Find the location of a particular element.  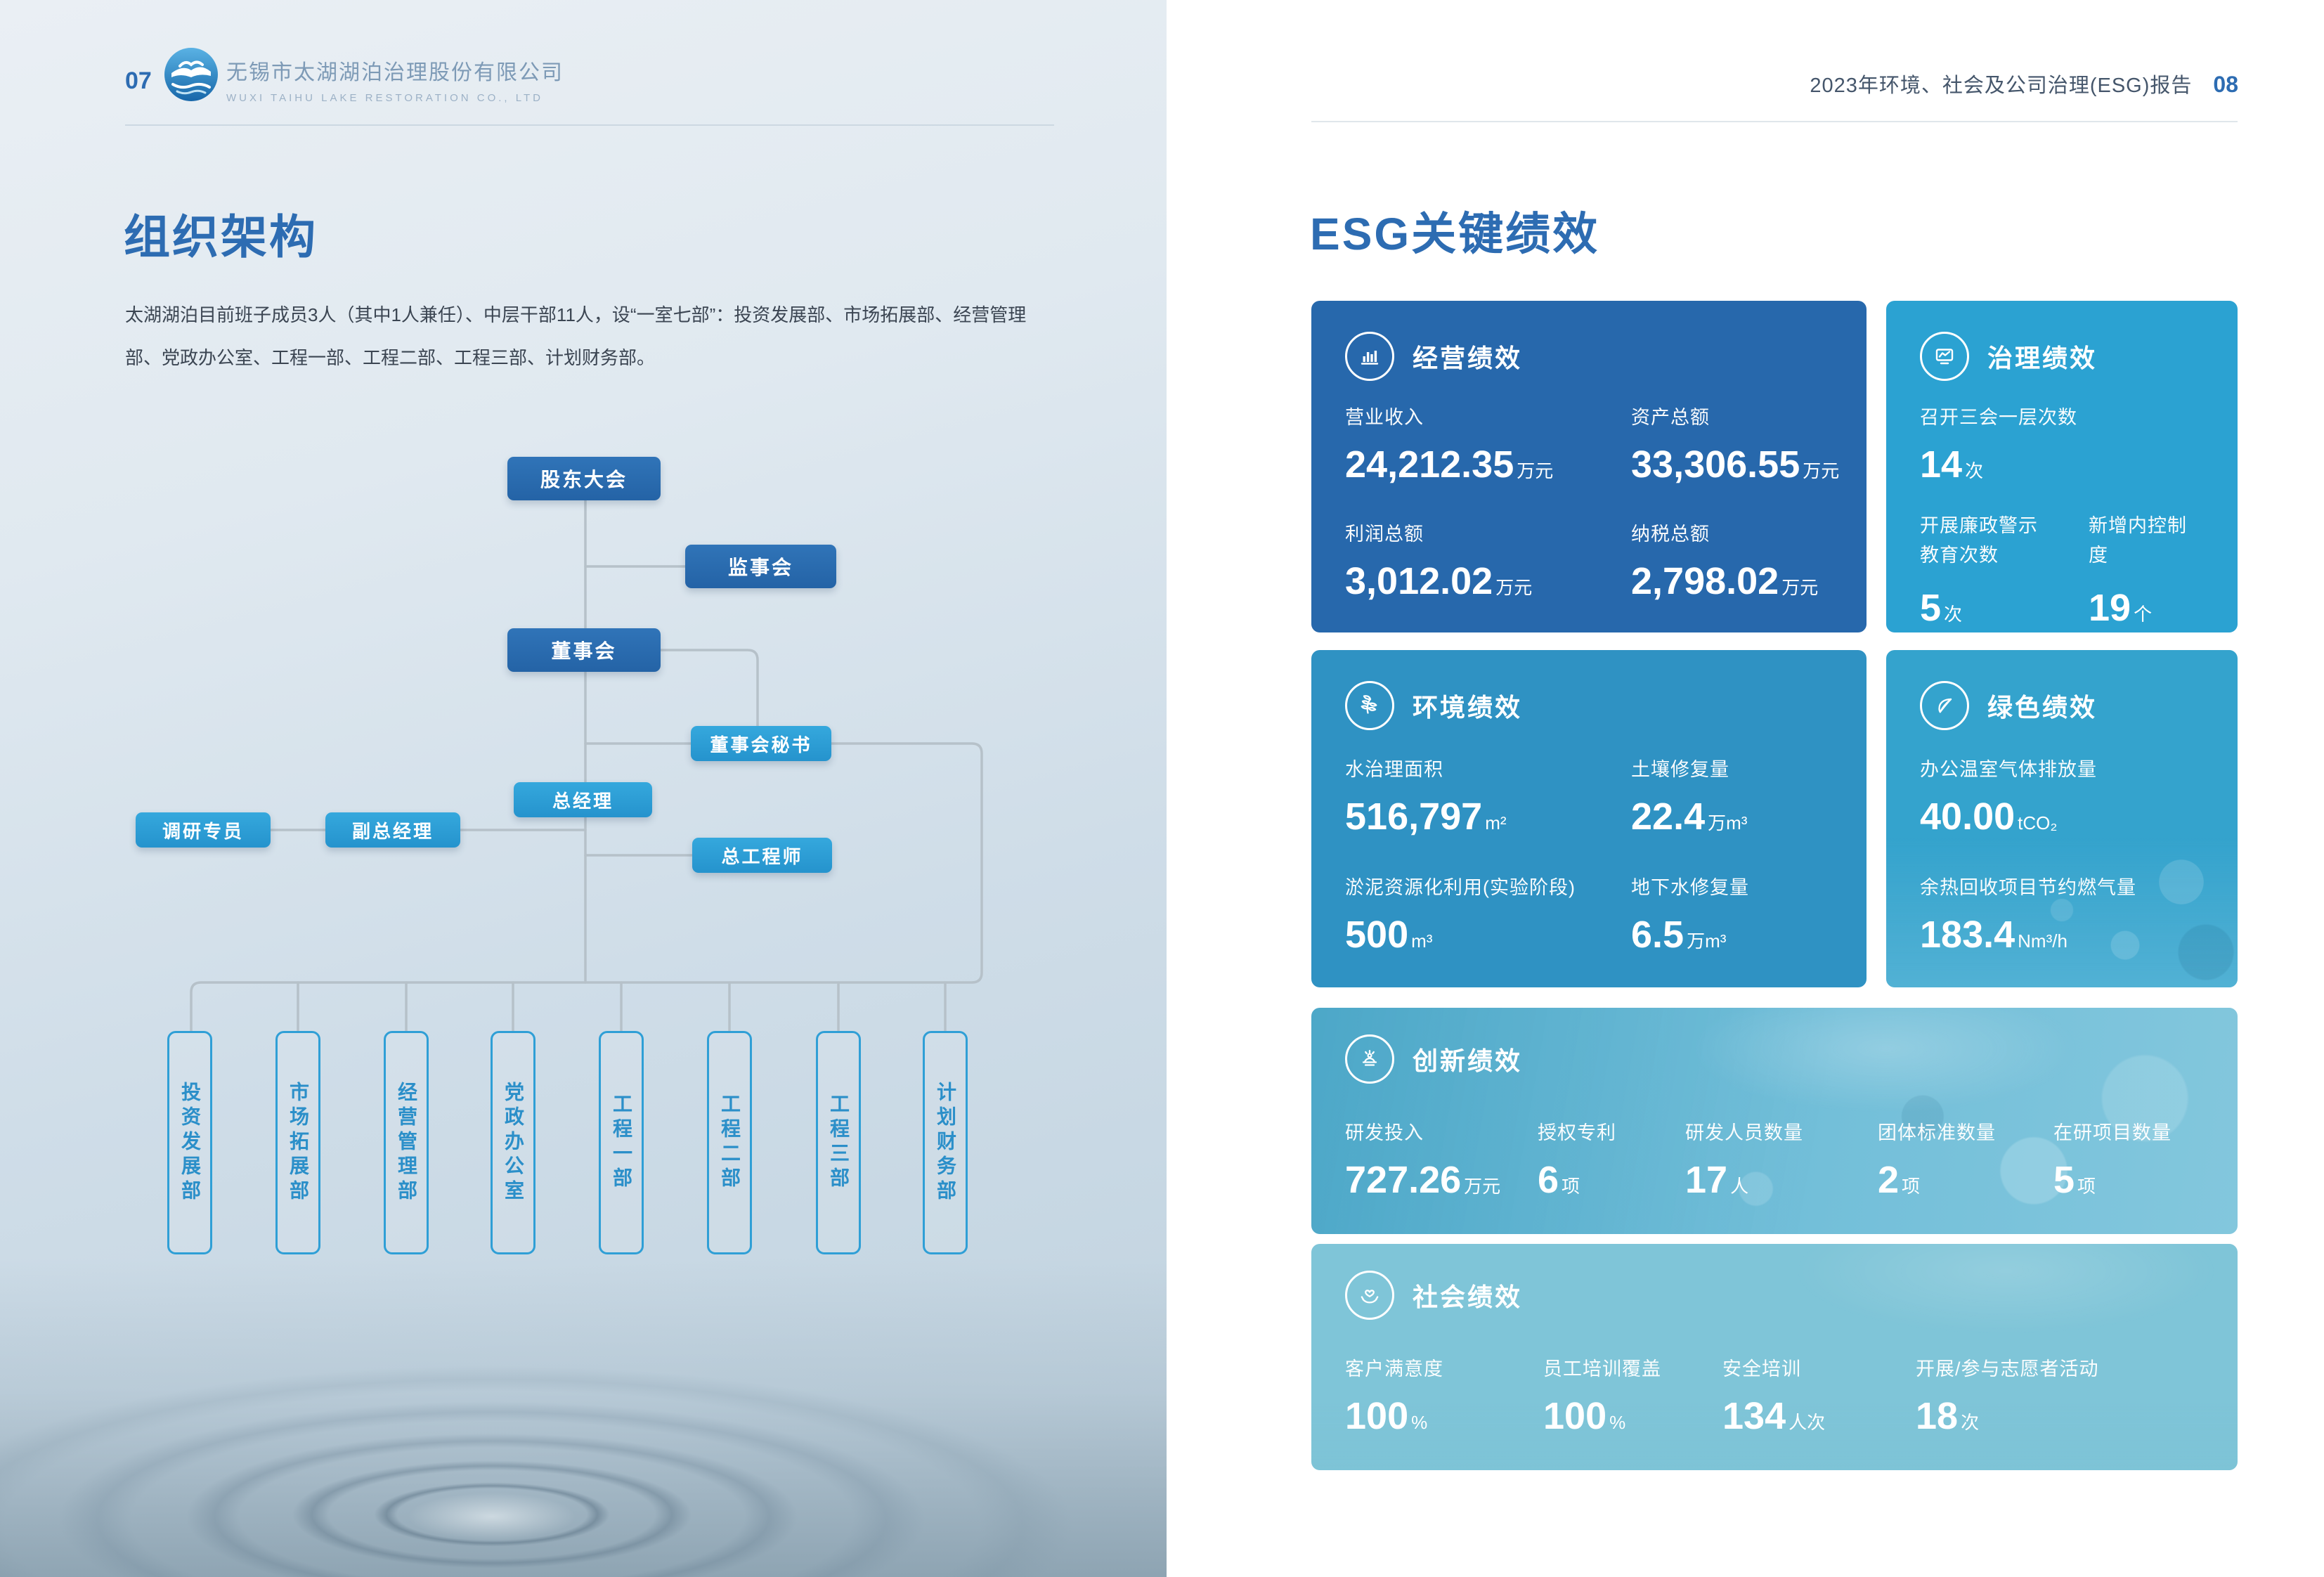

card-governance-title: 治理绩效 is located at coordinates (2043, 358).